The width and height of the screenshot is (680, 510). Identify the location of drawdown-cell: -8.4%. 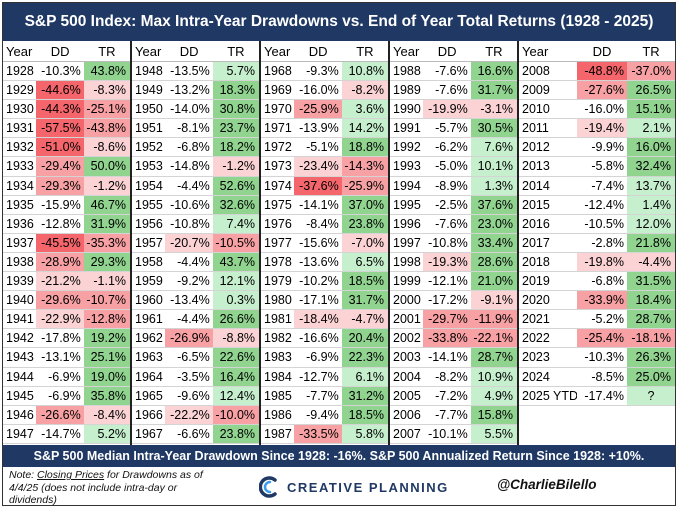
(318, 223).